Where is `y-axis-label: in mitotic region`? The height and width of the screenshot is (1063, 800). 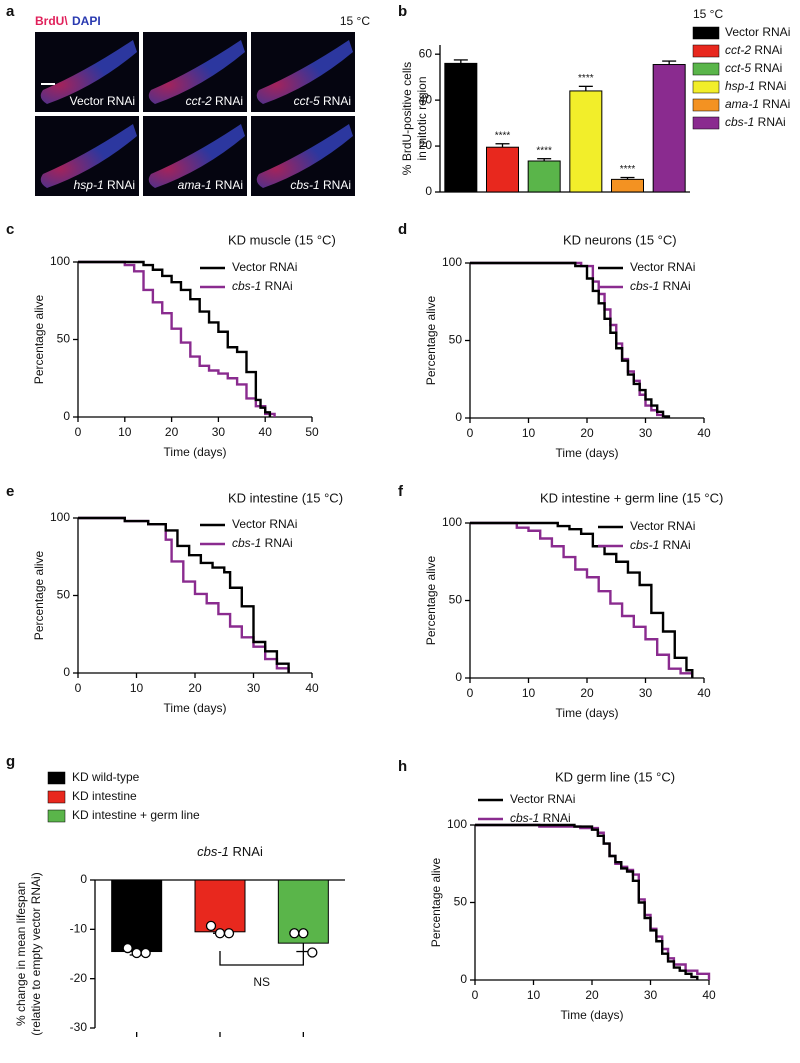 y-axis-label: in mitotic region is located at coordinates (422, 118).